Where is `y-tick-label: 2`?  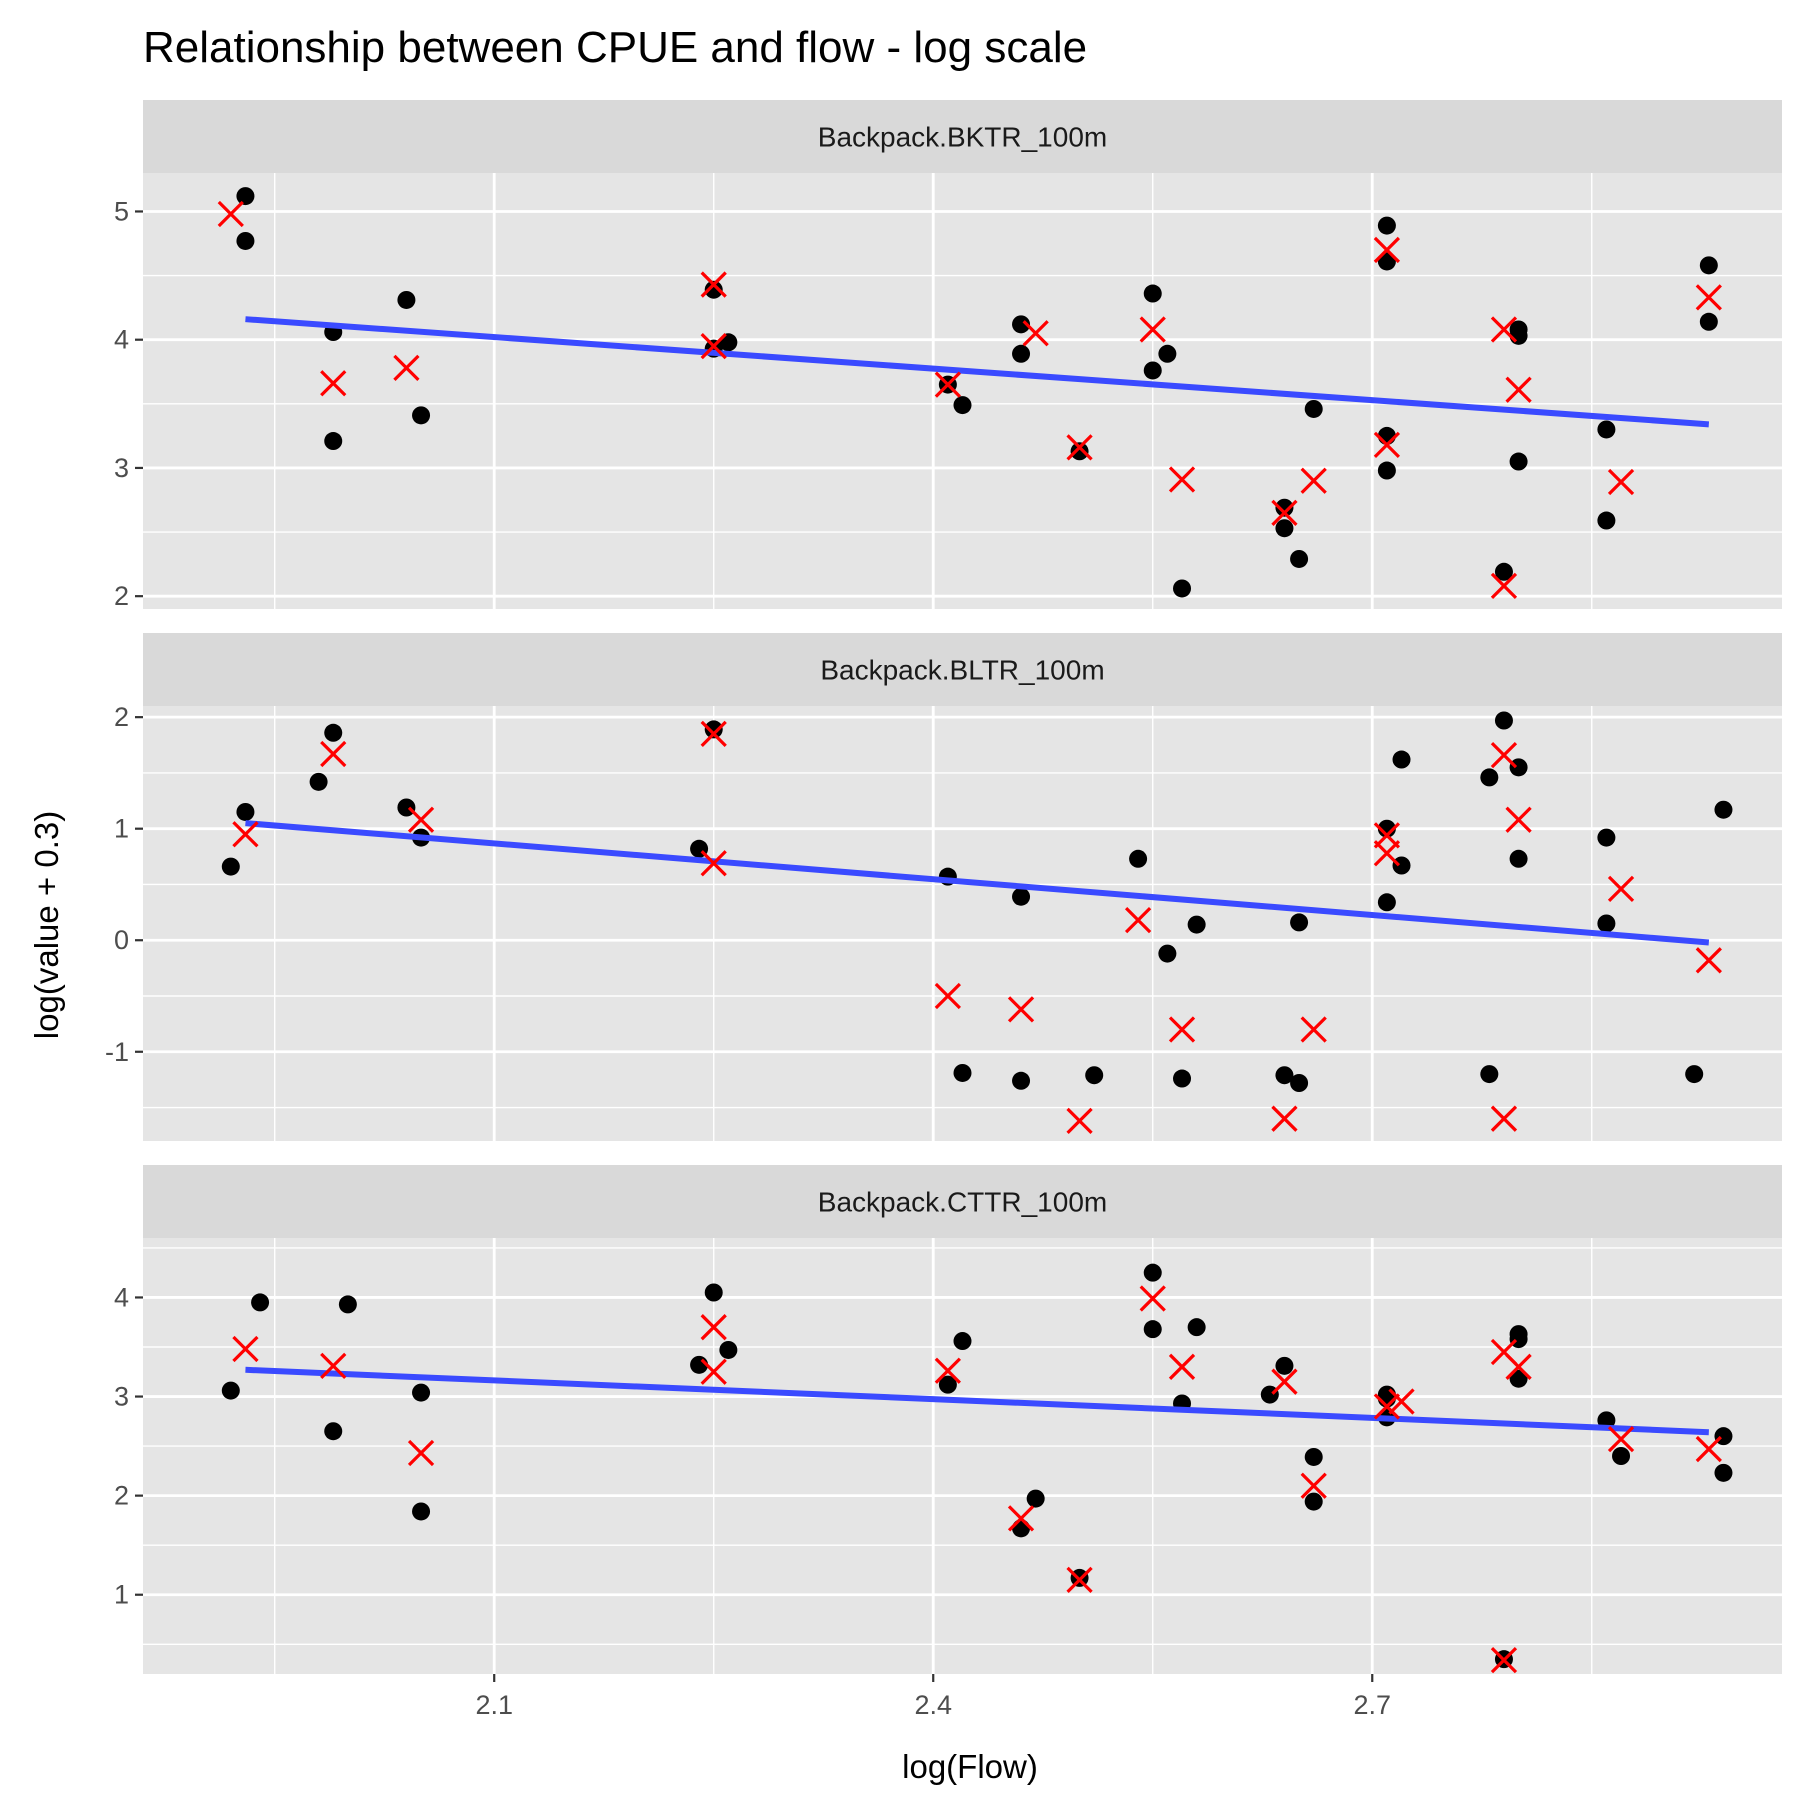 y-tick-label: 2 is located at coordinates (121, 717).